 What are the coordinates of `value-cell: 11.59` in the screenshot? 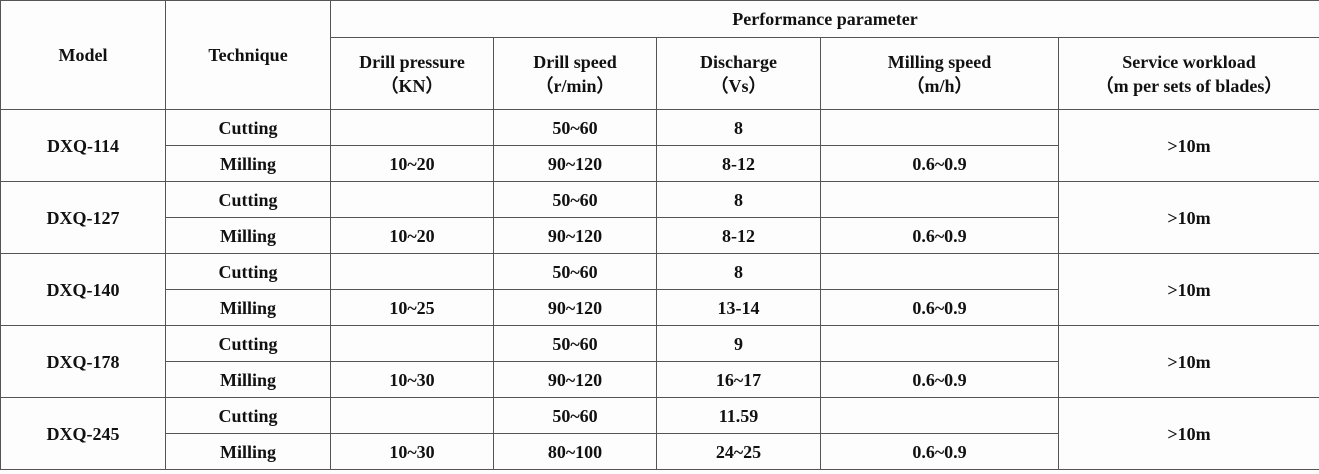 It's located at (738, 415).